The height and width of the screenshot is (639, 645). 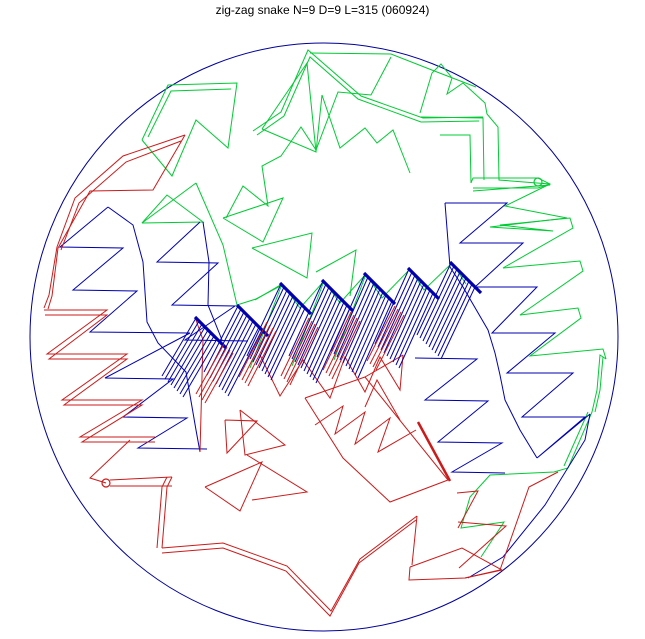 I want to click on plot-title: zig-zag snake N=9 D=9 L=315 (060924), so click(x=322, y=10).